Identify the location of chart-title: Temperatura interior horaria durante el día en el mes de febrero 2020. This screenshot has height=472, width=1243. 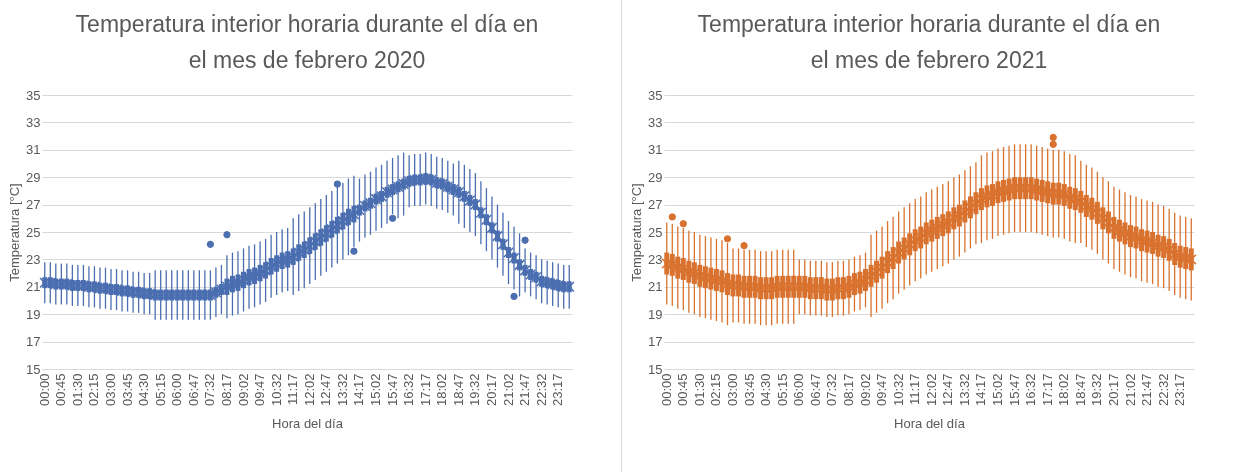
(307, 42).